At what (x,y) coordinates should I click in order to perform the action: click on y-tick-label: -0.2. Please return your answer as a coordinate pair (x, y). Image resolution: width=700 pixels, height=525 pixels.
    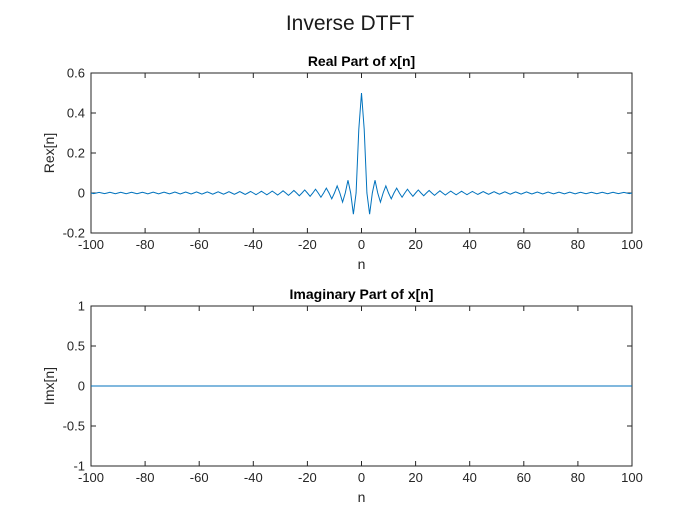
    Looking at the image, I should click on (74, 233).